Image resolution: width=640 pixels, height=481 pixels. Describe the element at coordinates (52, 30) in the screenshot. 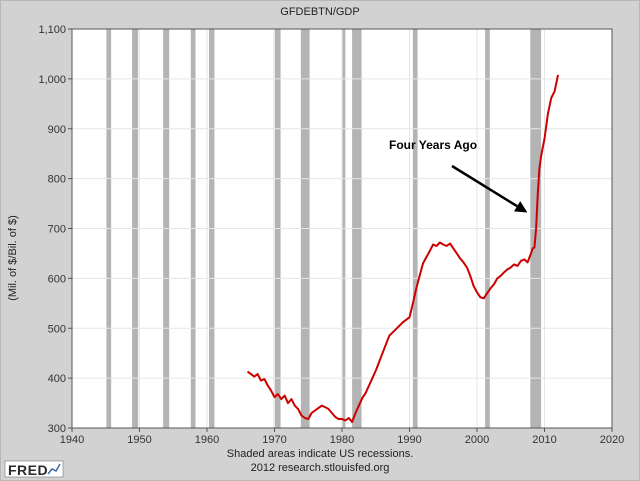

I see `y-tick-label: 1,100` at that location.